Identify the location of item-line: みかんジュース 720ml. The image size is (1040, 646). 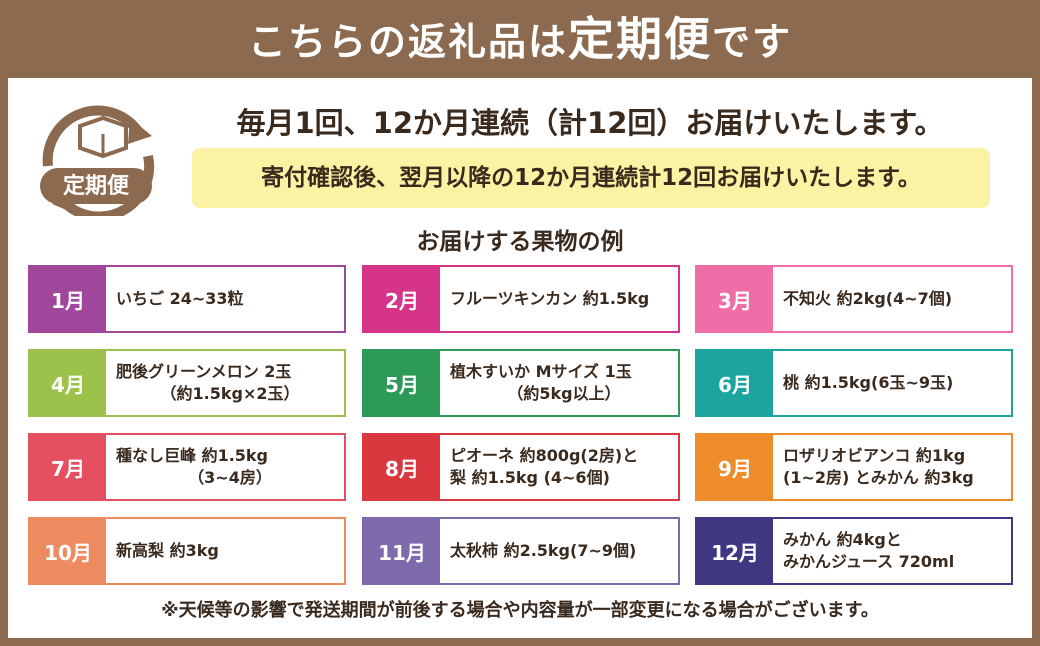
(869, 561).